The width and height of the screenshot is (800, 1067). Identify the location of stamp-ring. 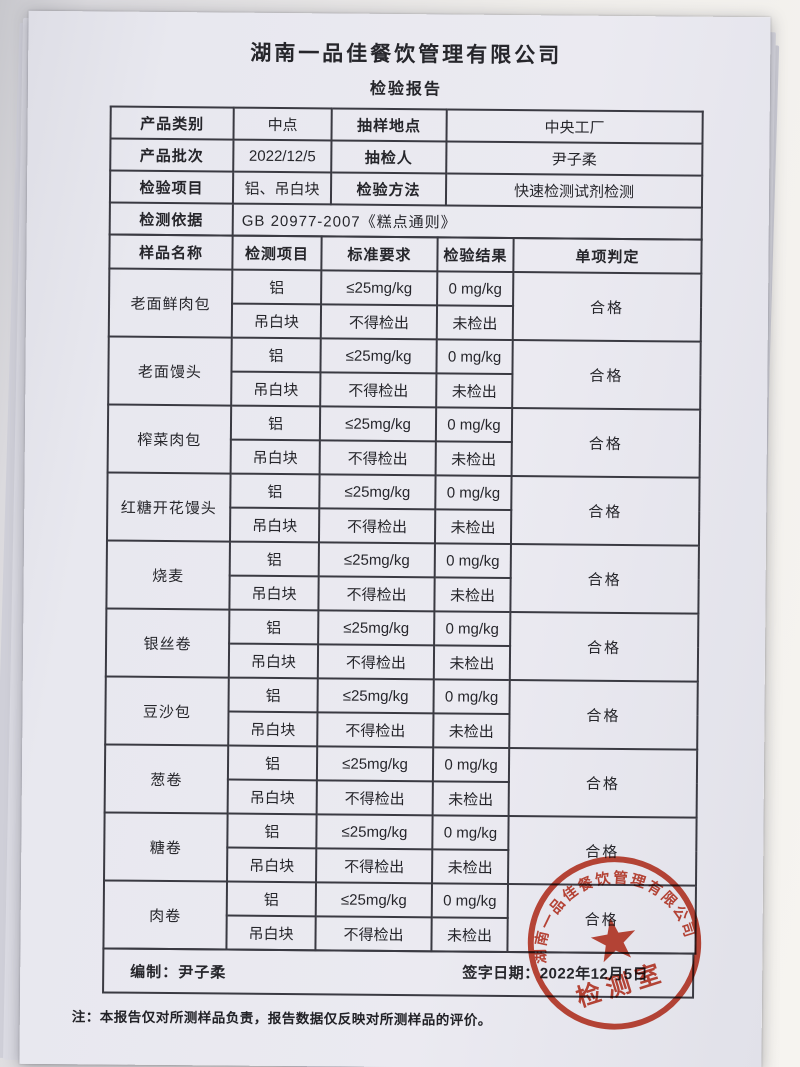
(614, 943).